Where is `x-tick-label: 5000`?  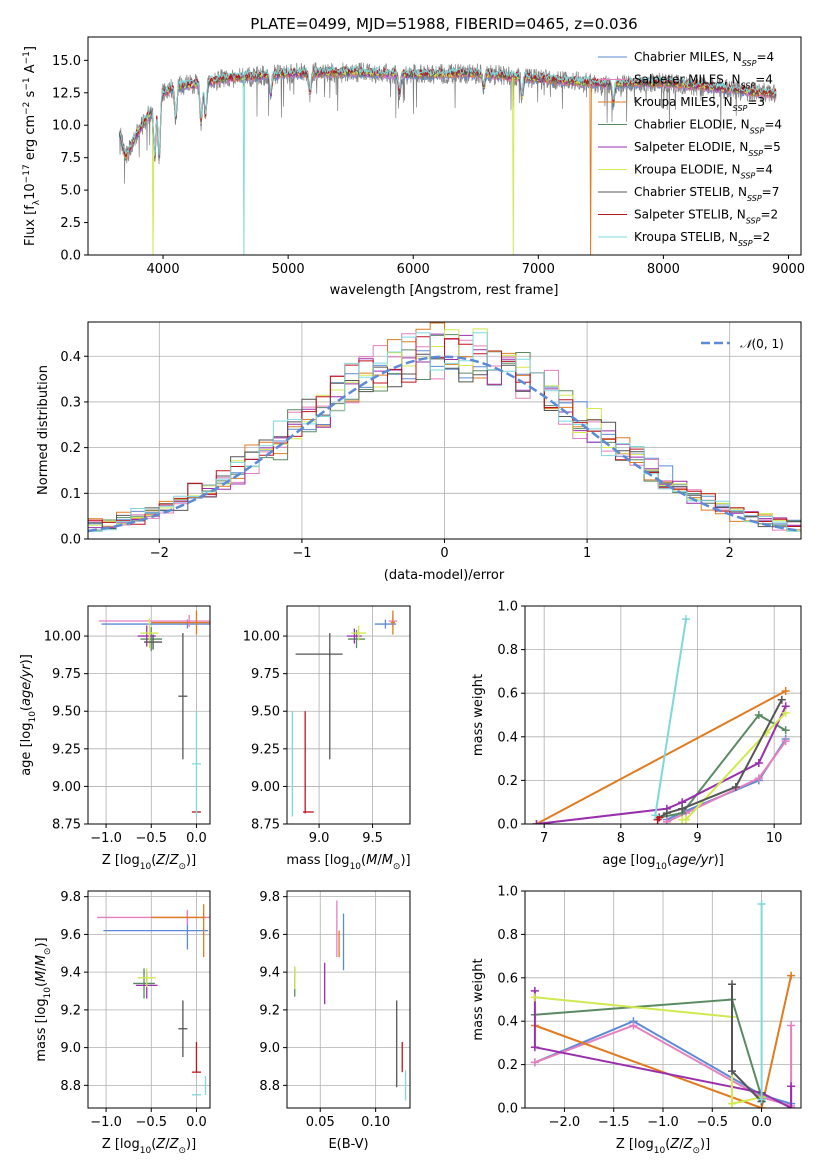 x-tick-label: 5000 is located at coordinates (288, 269).